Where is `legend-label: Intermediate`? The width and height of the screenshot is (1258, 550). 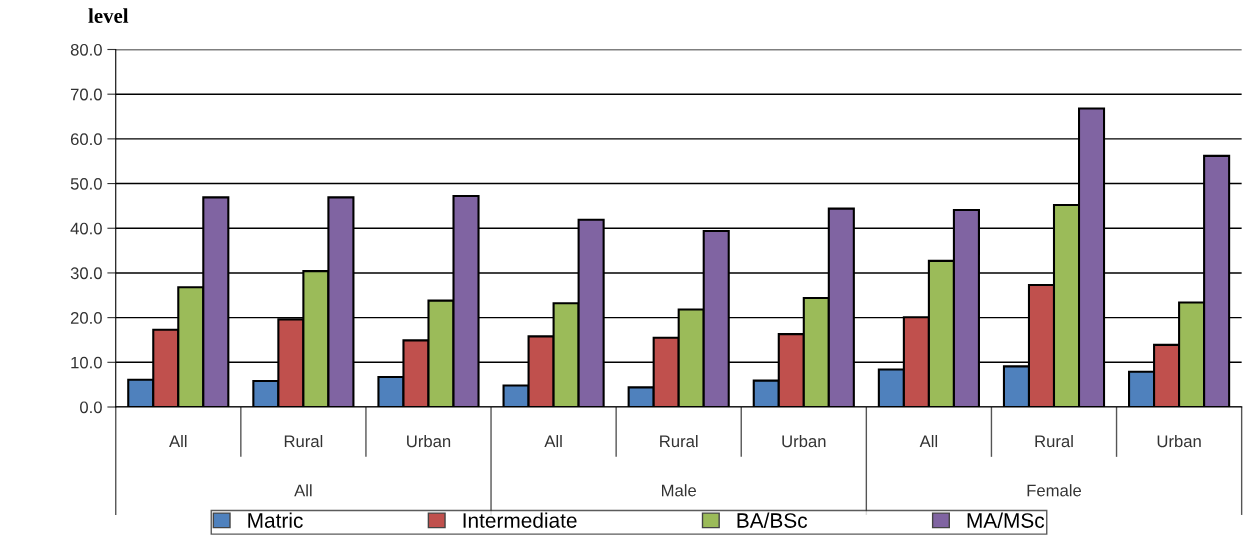 legend-label: Intermediate is located at coordinates (520, 520).